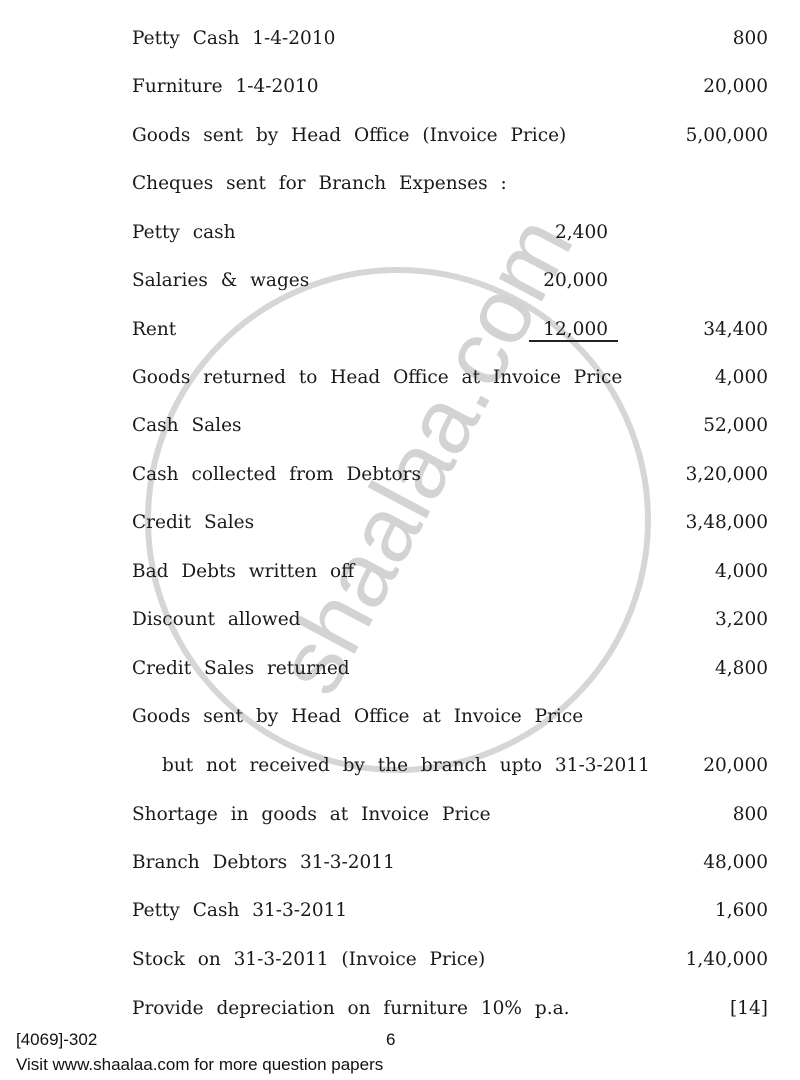 The width and height of the screenshot is (800, 1080). I want to click on entry-label: Petty Cash 31-3-2011, so click(240, 910).